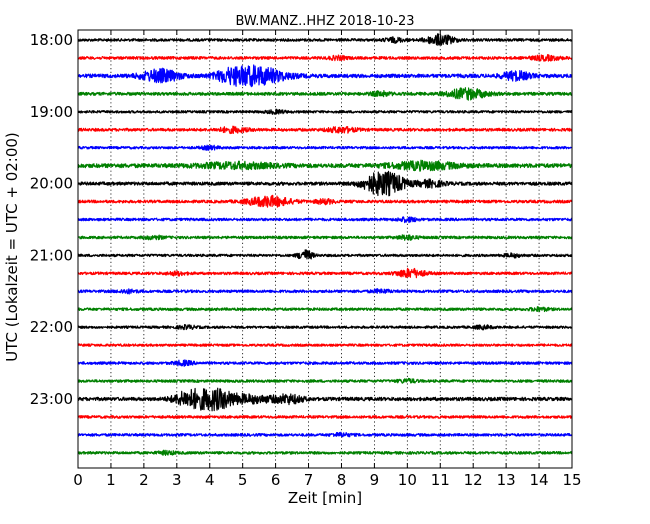 The height and width of the screenshot is (524, 650). I want to click on chart-title: BW.MANZ..HHZ 2018-10-23, so click(324, 21).